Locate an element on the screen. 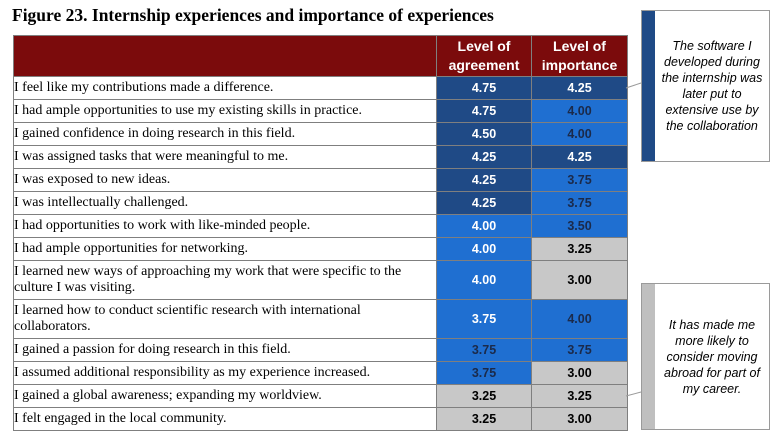  callout-2-connector is located at coordinates (633, 394).